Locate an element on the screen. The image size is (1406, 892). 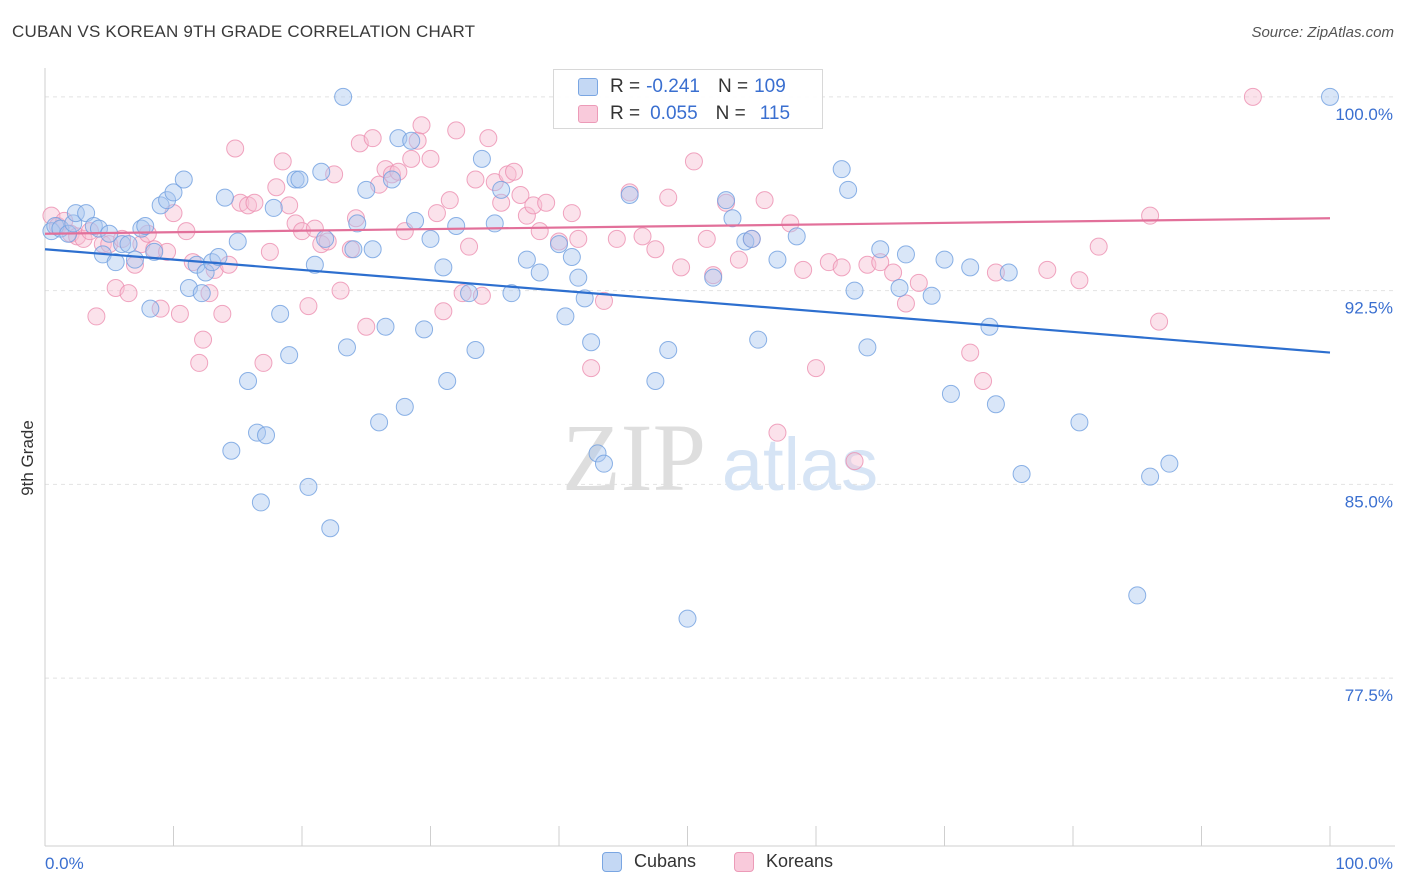
y-tick-label: 100.0% is located at coordinates (1364, 114).